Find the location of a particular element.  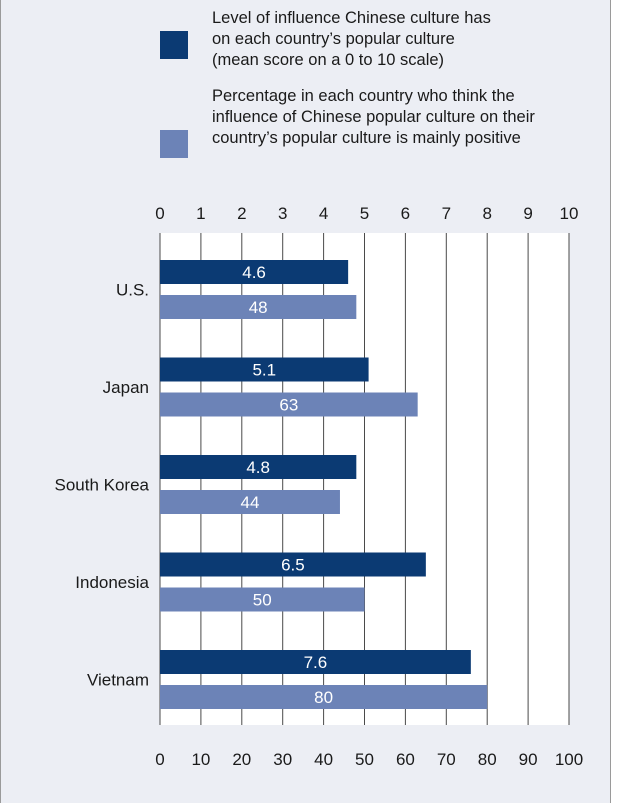

bar-label-positive-percent: 44 is located at coordinates (250, 502).